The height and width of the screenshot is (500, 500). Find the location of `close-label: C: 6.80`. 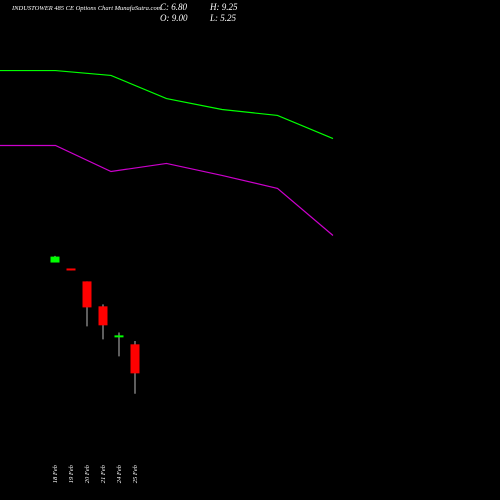

close-label: C: 6.80 is located at coordinates (174, 7).